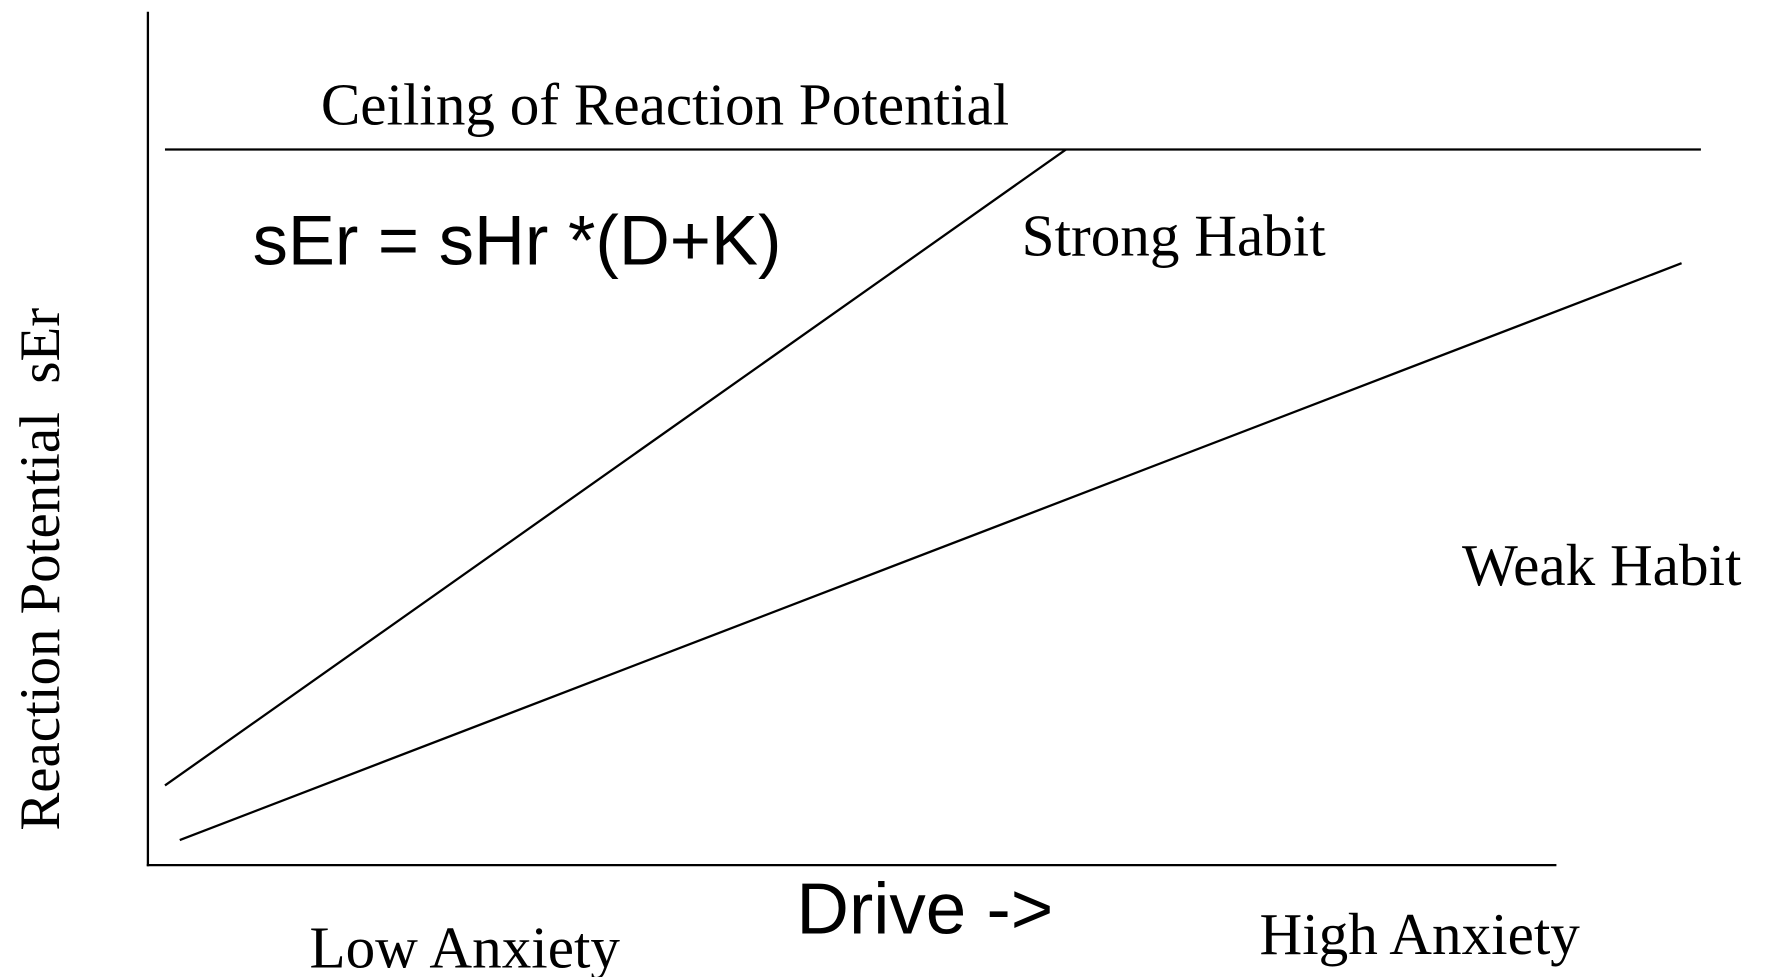  Describe the element at coordinates (1602, 565) in the screenshot. I see `weak-habit-label: Weak Habit` at that location.